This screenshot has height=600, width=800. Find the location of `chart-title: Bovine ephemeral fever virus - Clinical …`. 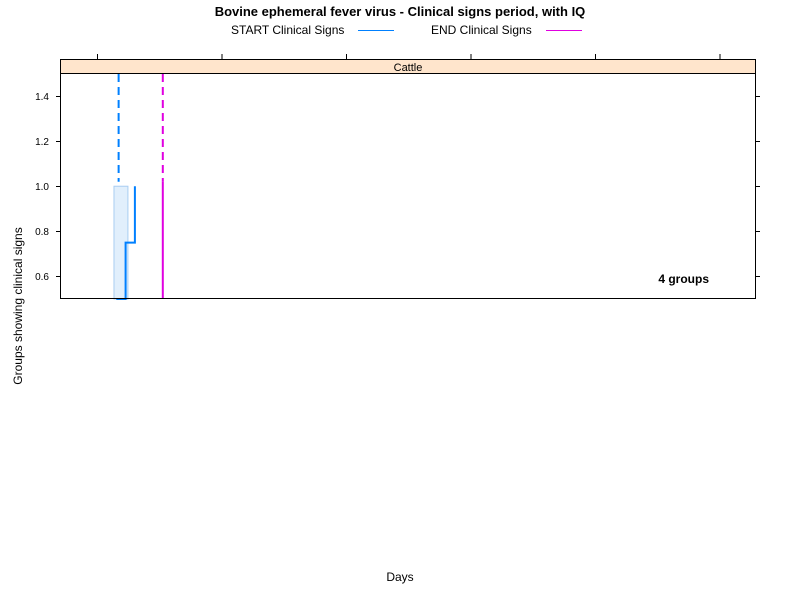

chart-title: Bovine ephemeral fever virus - Clinical … is located at coordinates (400, 11).